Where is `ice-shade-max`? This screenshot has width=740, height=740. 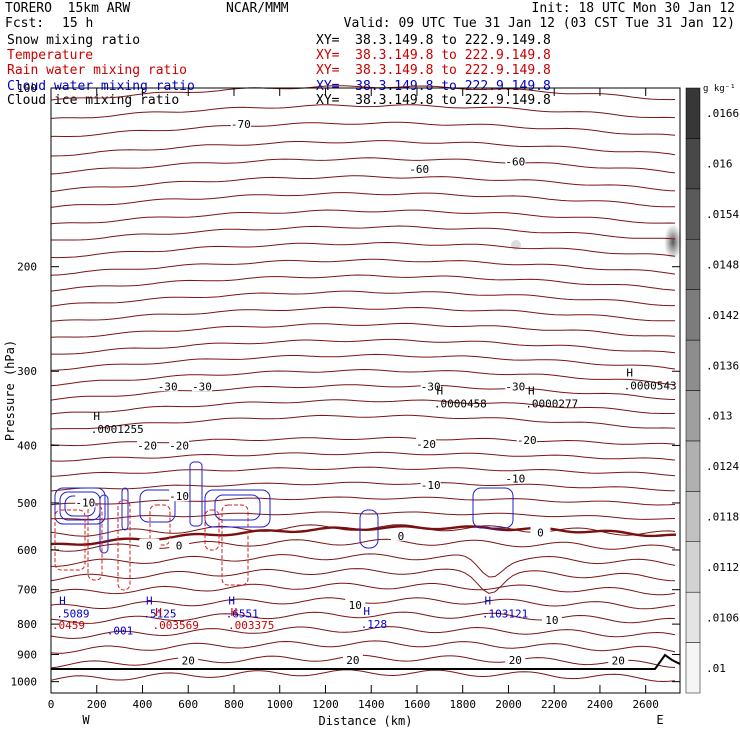
ice-shade-max is located at coordinates (673, 242).